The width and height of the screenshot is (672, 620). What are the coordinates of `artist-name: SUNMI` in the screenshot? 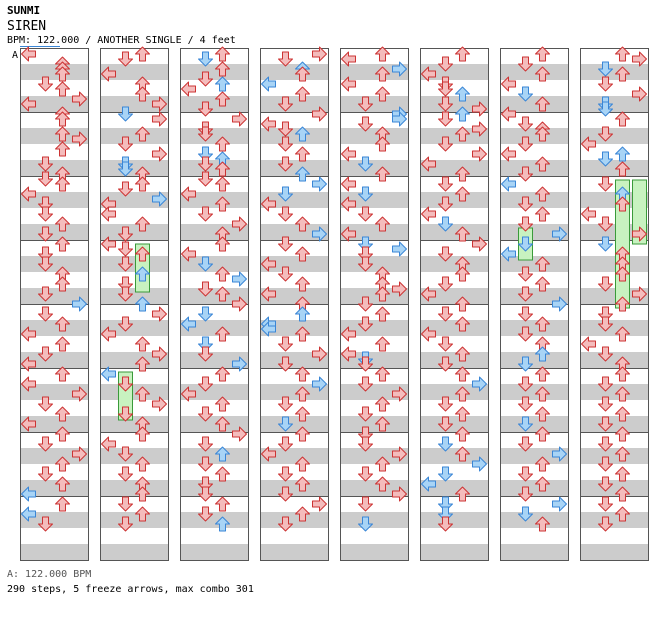 It's located at (24, 10).